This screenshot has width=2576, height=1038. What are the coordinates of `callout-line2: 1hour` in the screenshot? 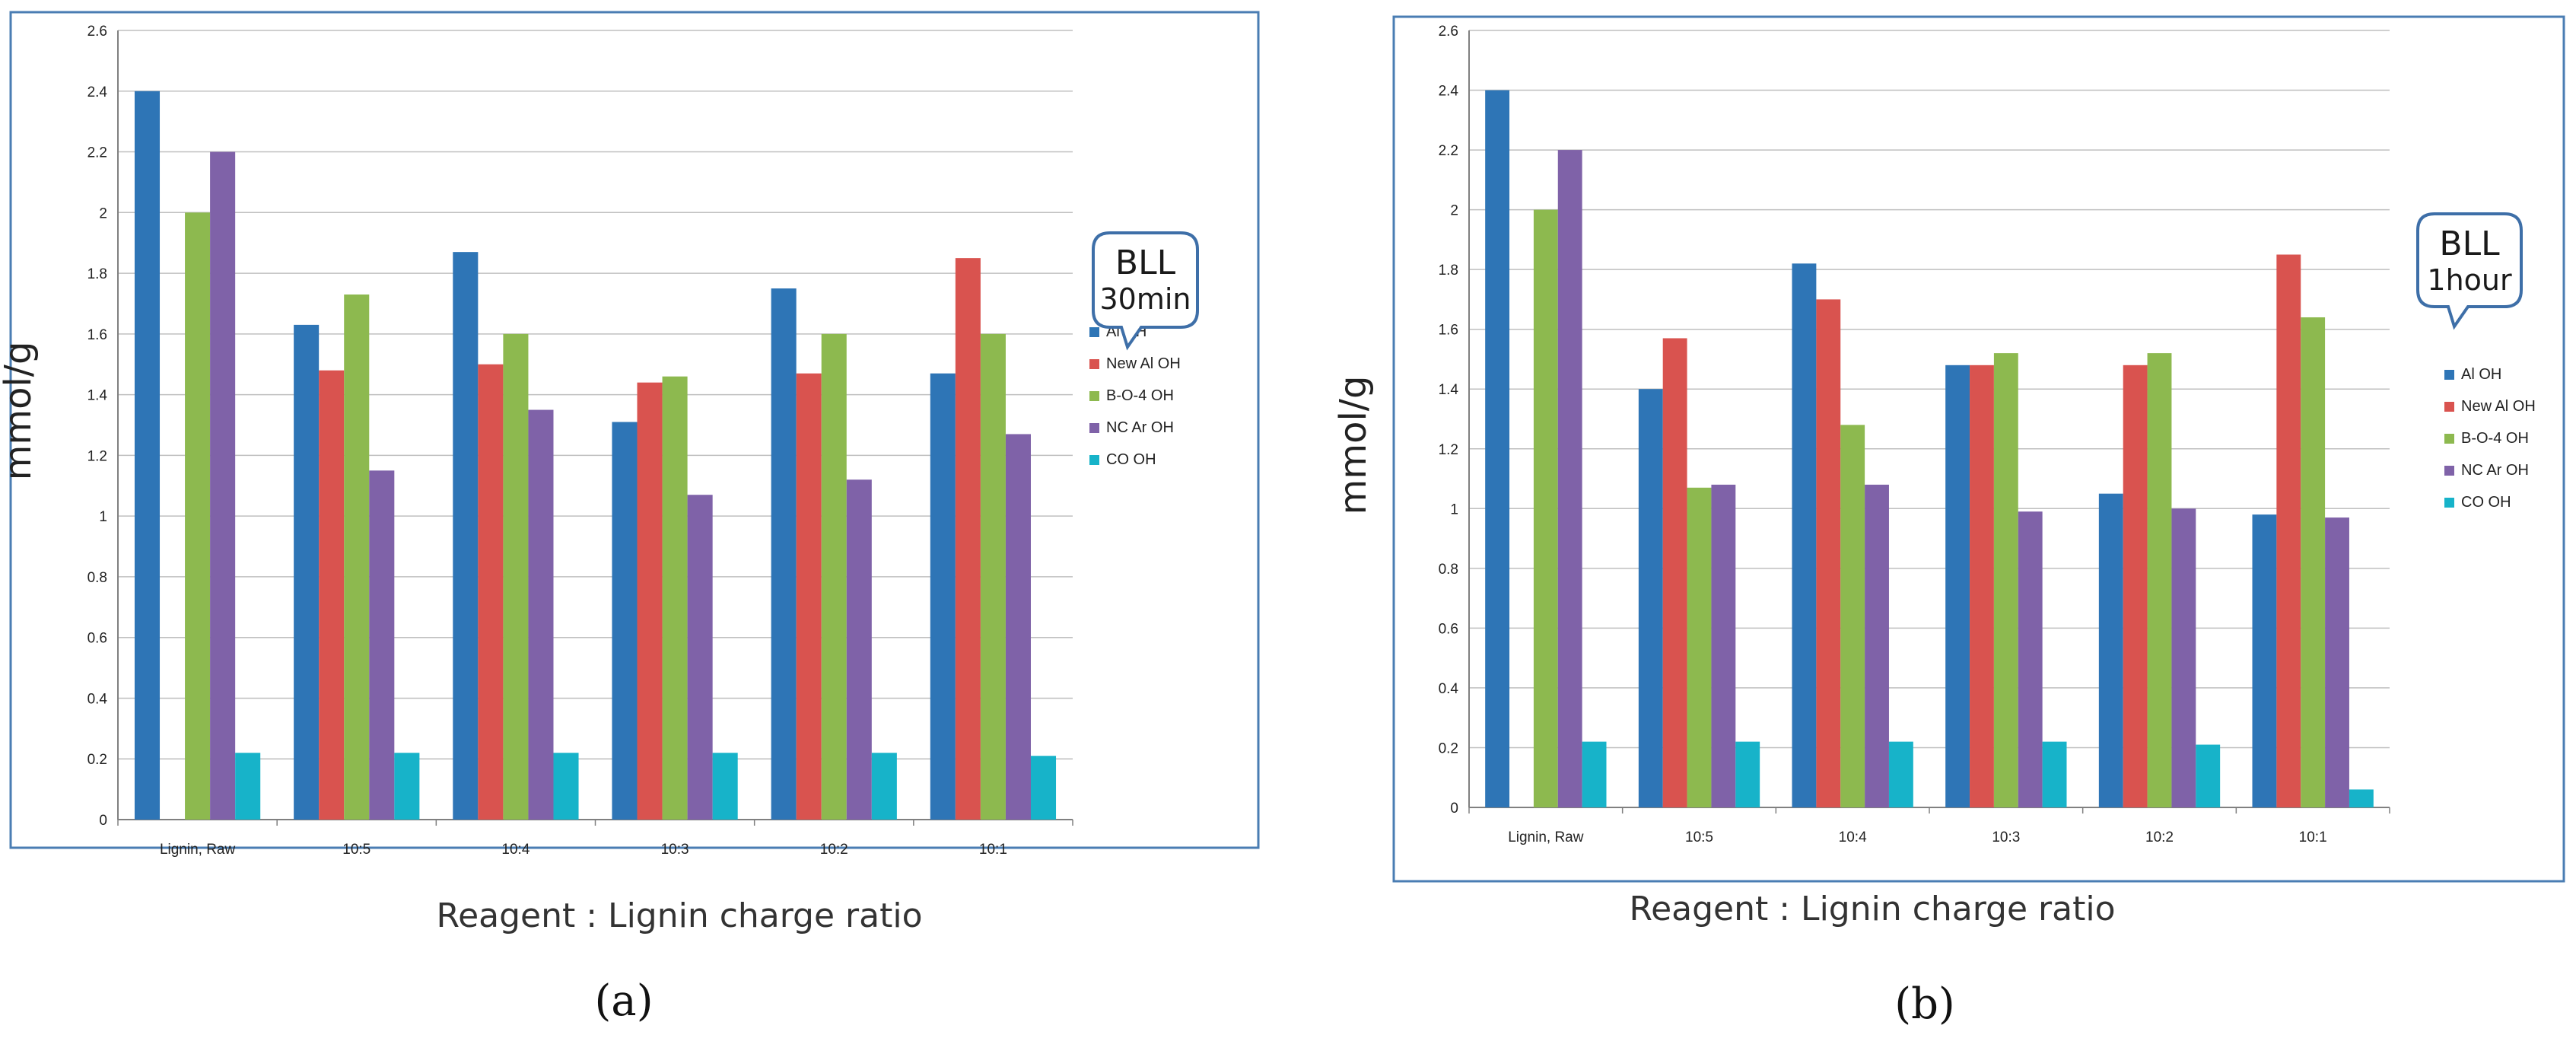 It's located at (2470, 280).